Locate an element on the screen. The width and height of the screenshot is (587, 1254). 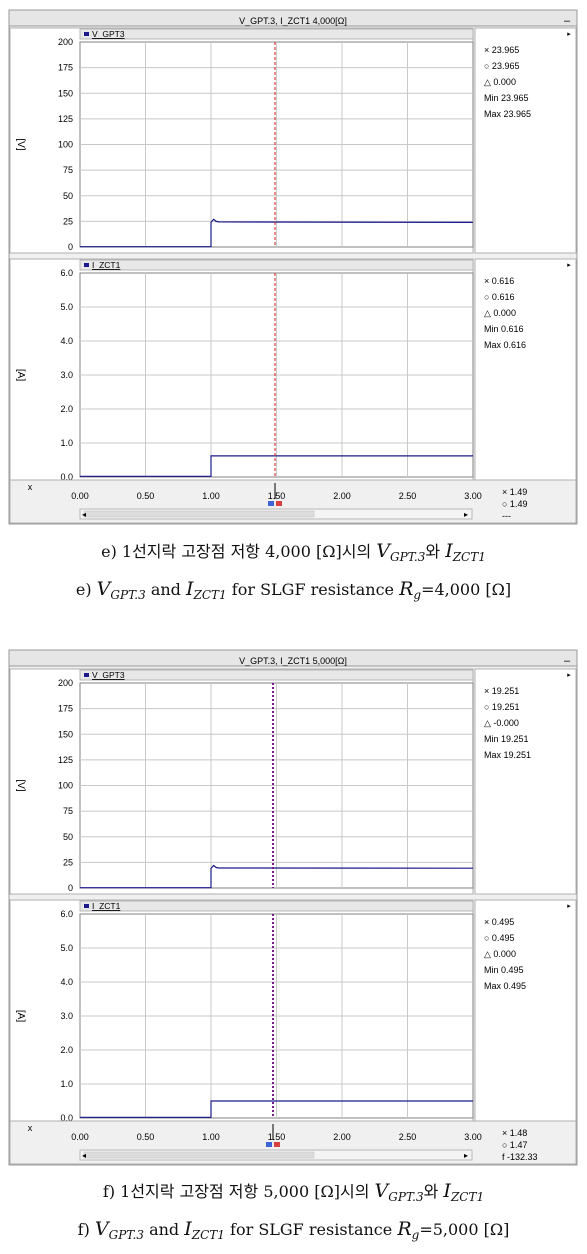
chart-1-panel-0-readout-text: △ -0.000 is located at coordinates (501, 723).